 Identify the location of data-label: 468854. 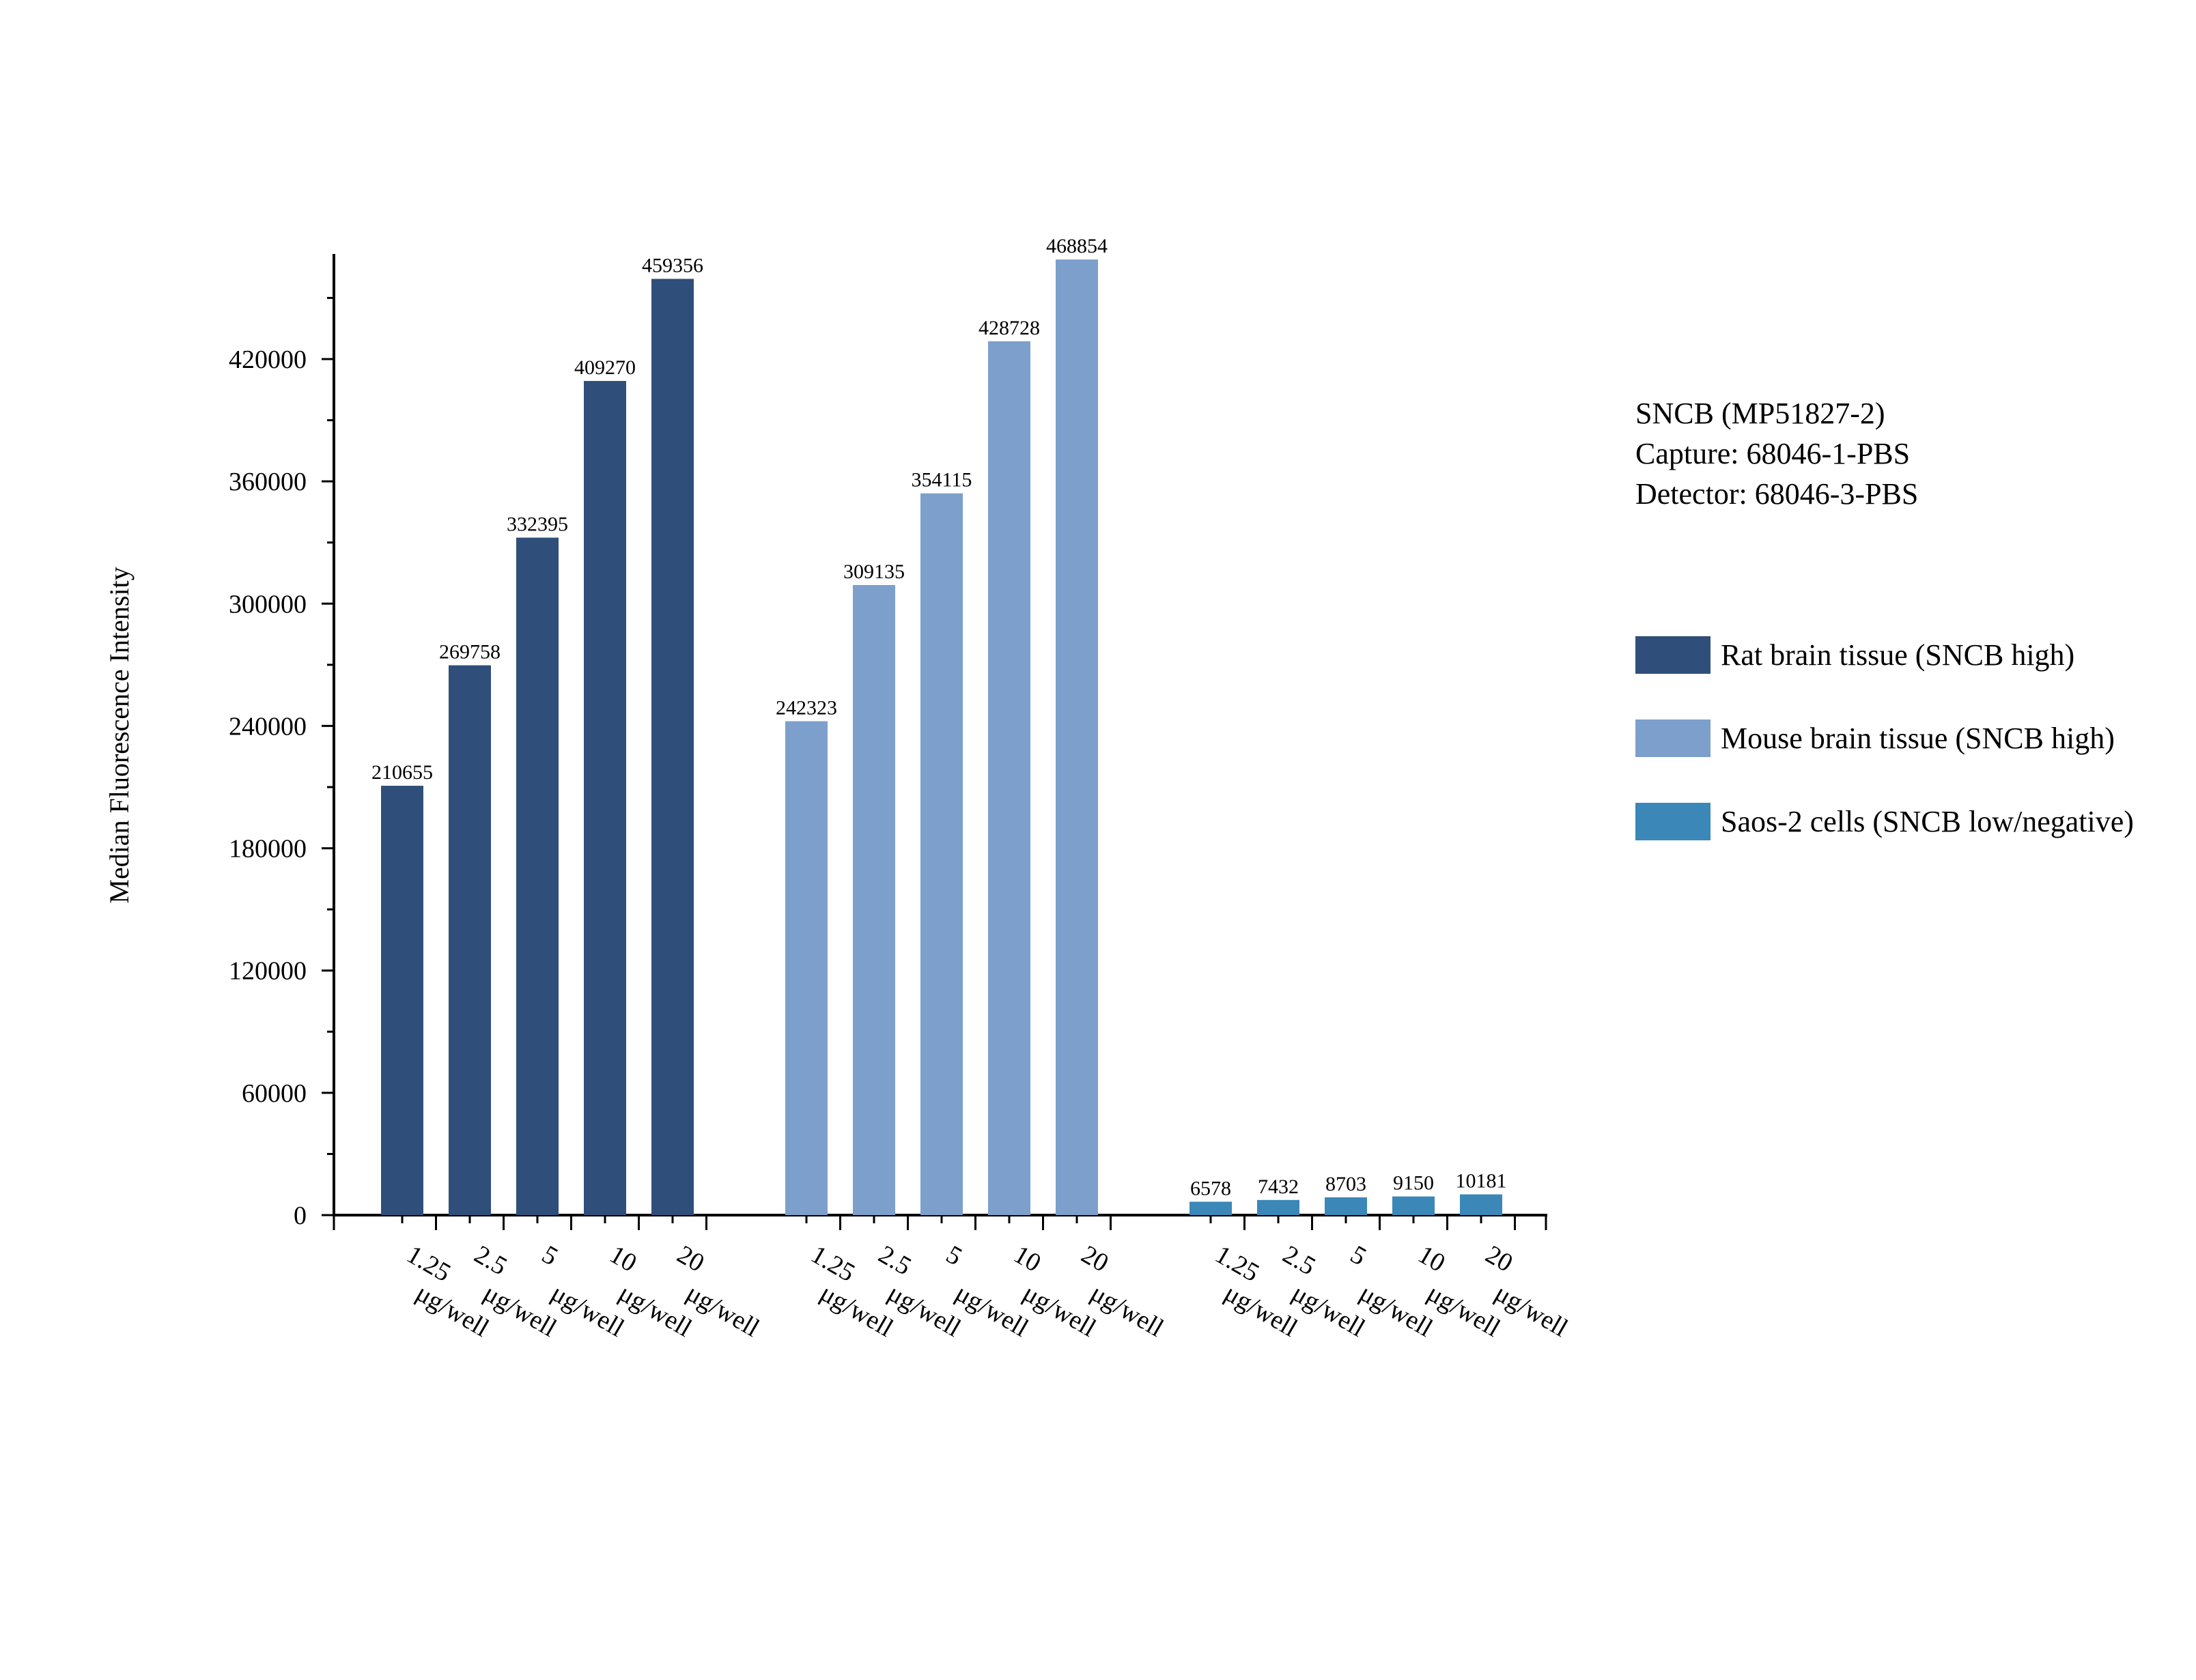
(1077, 246).